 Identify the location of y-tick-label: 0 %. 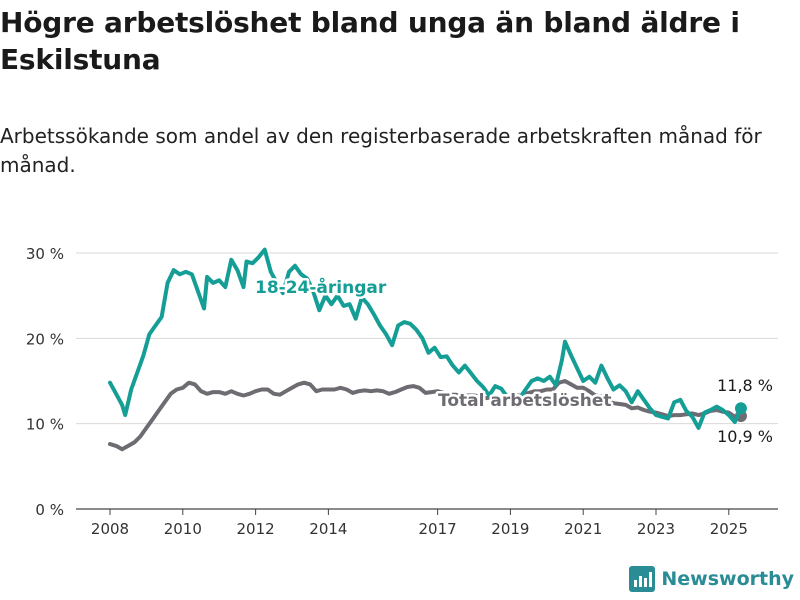
(49, 510).